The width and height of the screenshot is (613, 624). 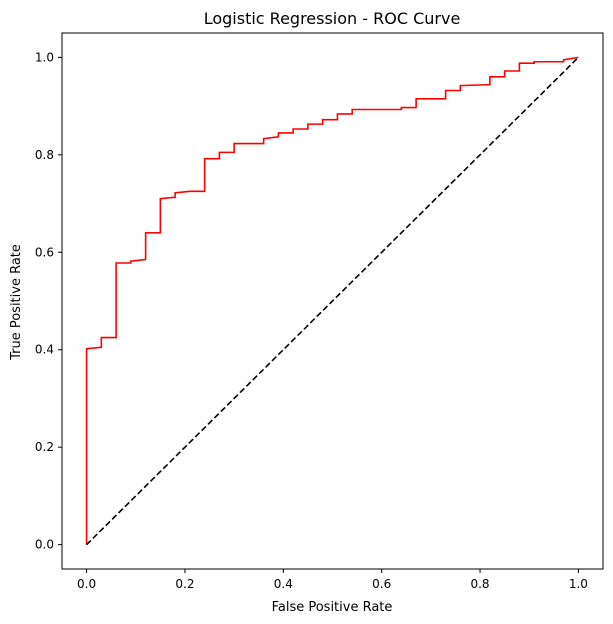 I want to click on x-tick-label: 1.0, so click(x=578, y=584).